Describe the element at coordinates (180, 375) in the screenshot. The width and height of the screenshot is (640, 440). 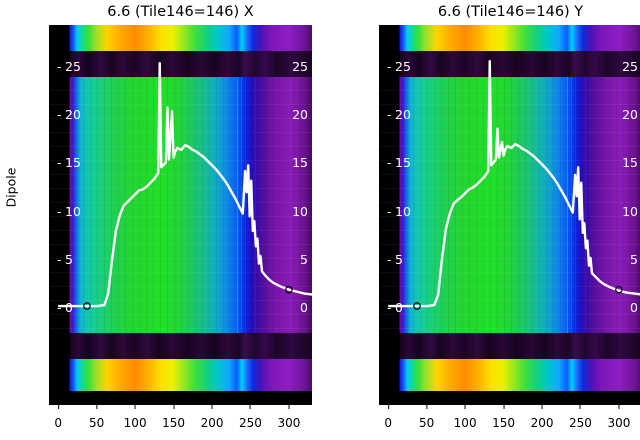
I see `band-bottom-bright-x` at that location.